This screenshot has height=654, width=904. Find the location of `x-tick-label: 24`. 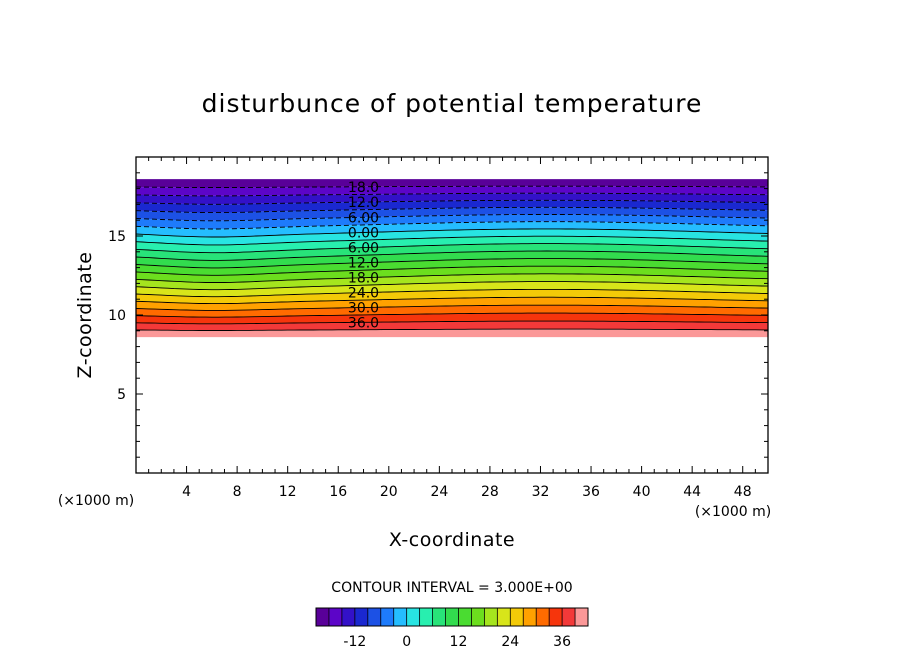

x-tick-label: 24 is located at coordinates (439, 492).